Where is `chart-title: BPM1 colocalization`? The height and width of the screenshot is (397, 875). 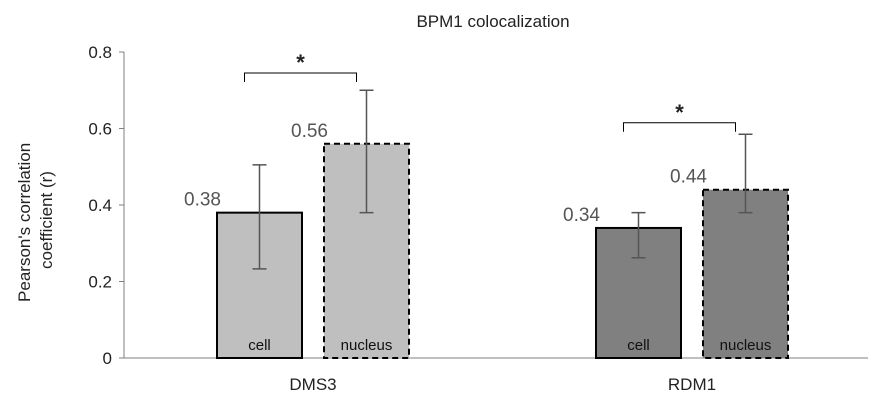 chart-title: BPM1 colocalization is located at coordinates (492, 21).